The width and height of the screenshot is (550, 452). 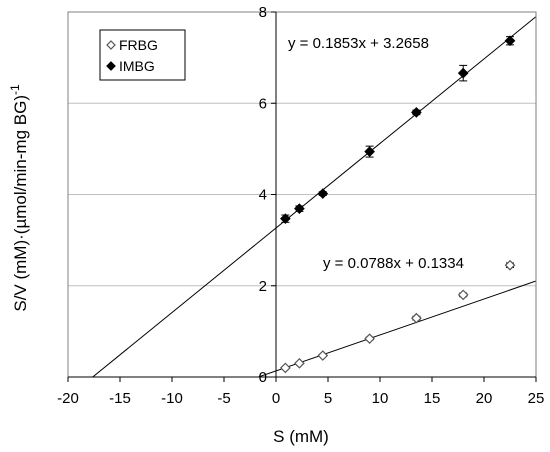 What do you see at coordinates (263, 12) in the screenshot?
I see `y-tick-label-8: 8` at bounding box center [263, 12].